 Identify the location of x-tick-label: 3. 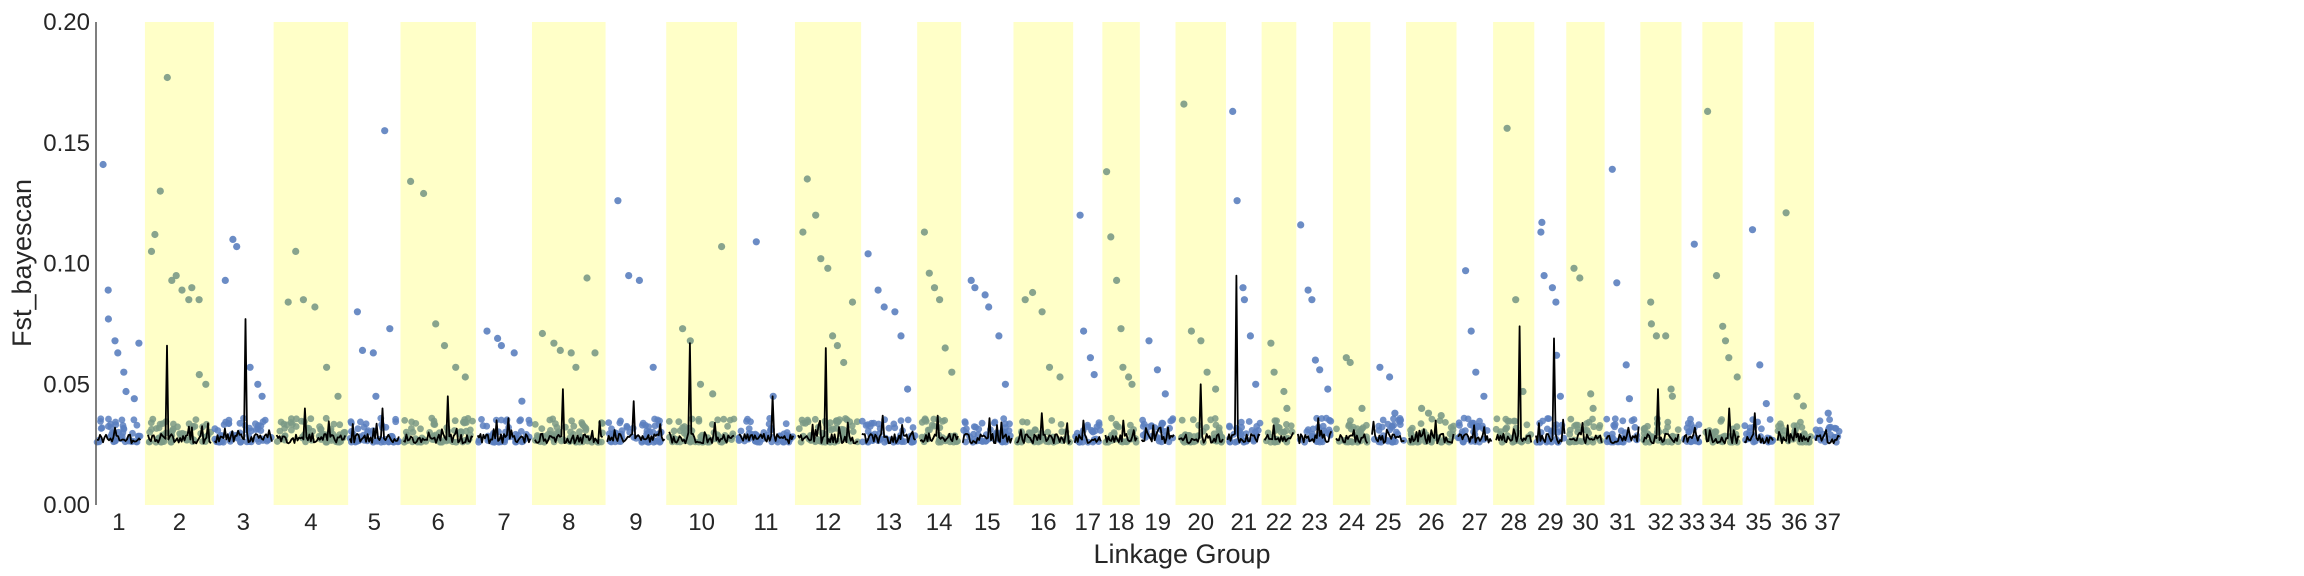
(243, 522).